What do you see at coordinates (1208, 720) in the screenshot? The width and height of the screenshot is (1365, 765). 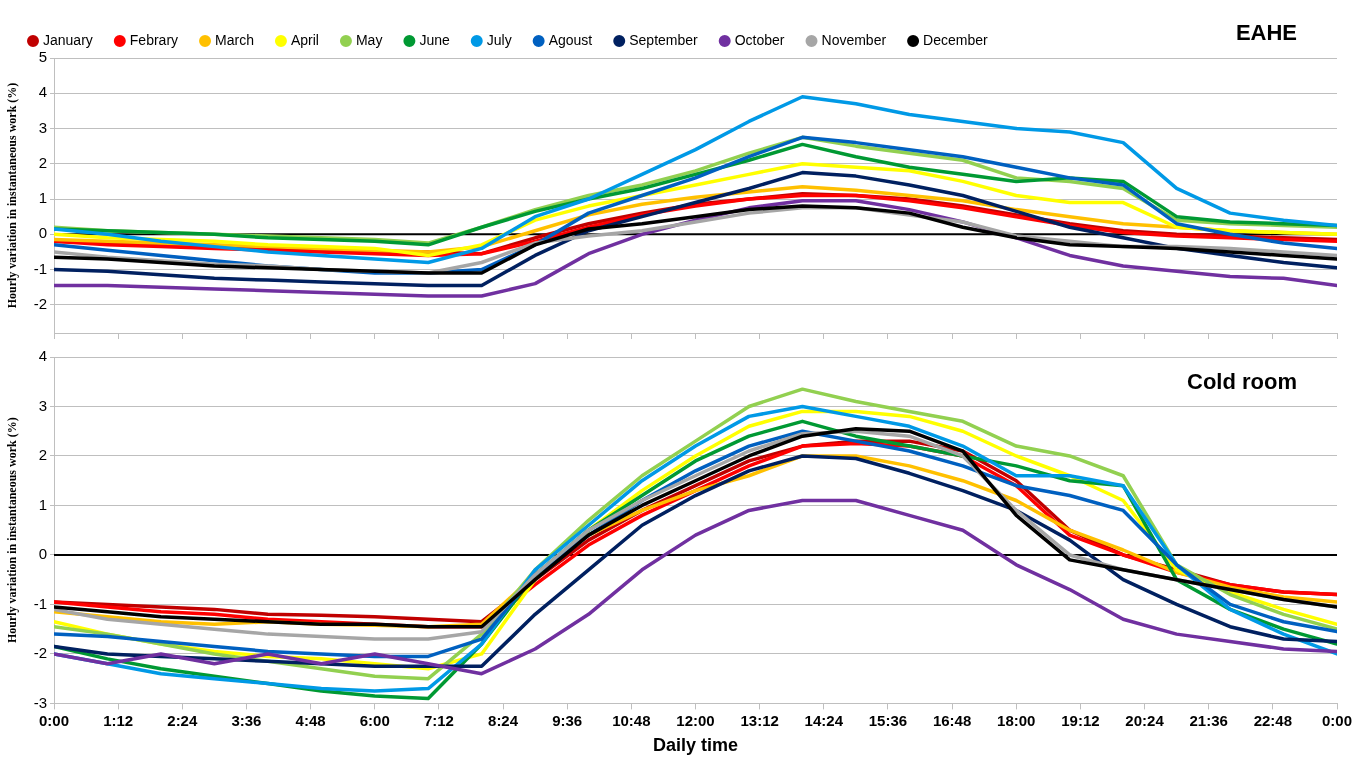 I see `x-tick-label: 21:36` at bounding box center [1208, 720].